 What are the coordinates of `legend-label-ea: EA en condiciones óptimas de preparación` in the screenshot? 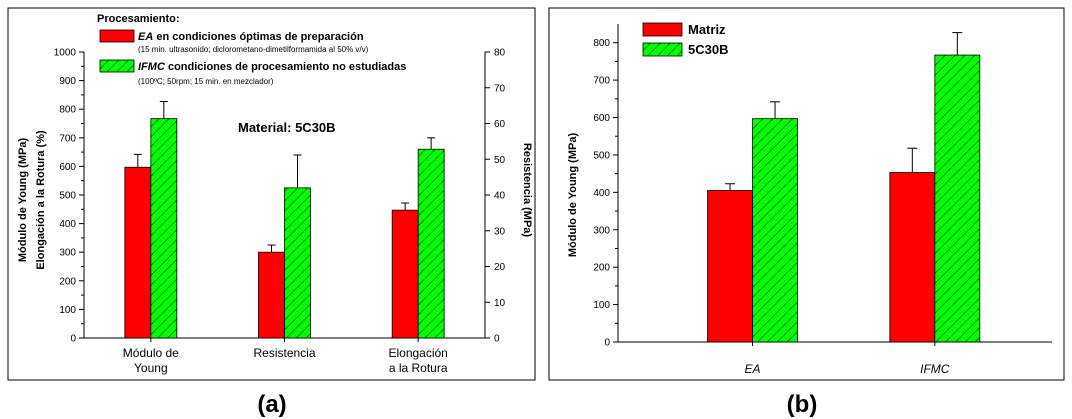 It's located at (251, 37).